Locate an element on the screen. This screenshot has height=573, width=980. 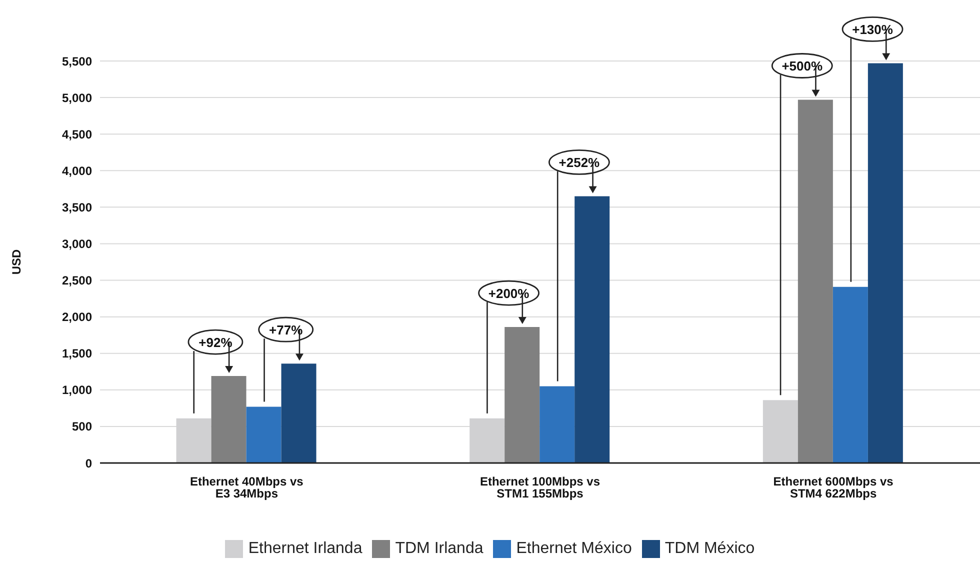
text: +130% is located at coordinates (873, 30).